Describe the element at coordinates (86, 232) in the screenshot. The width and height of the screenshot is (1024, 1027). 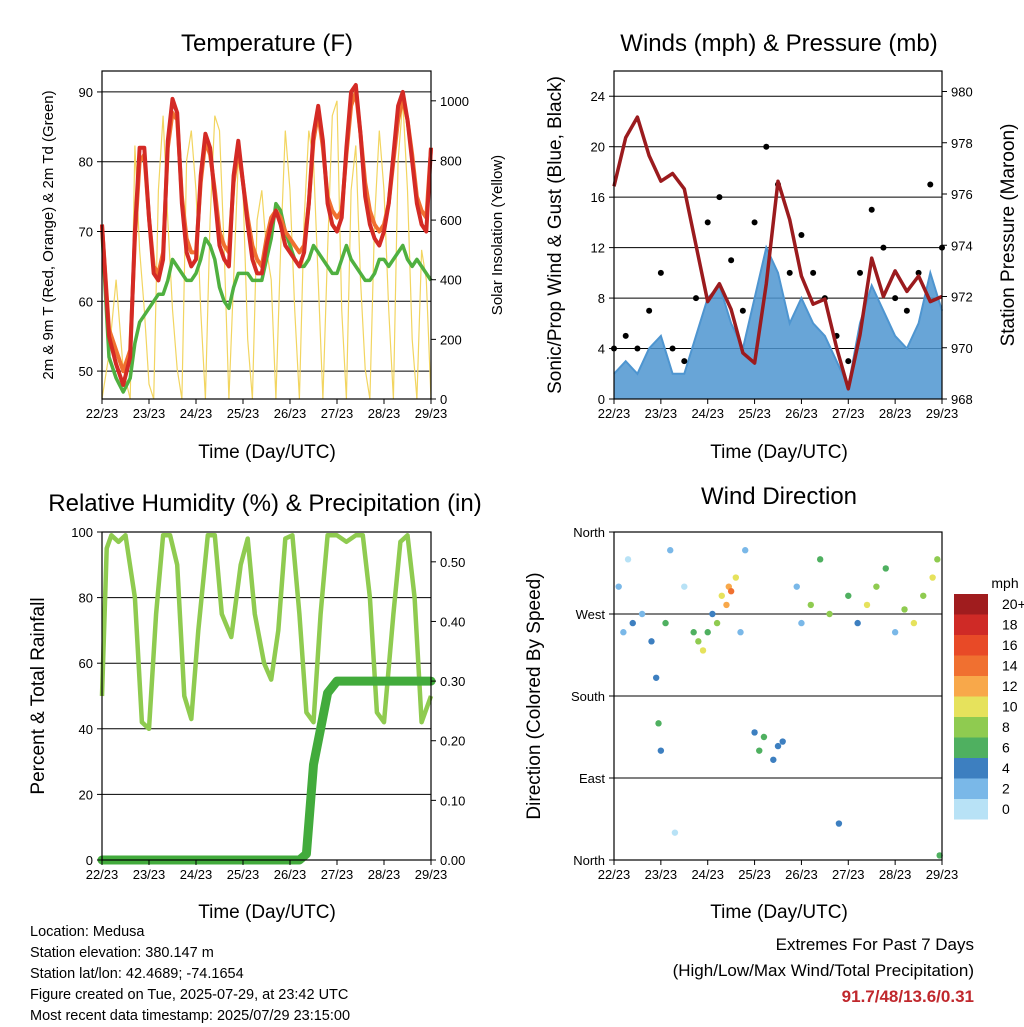
I see `y-tick-label: 70` at that location.